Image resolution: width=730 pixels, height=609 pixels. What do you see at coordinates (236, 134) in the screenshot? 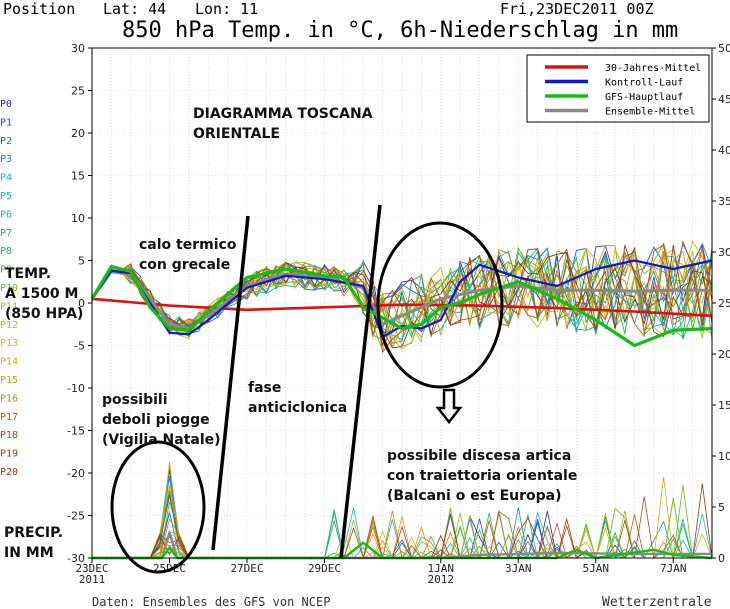
I see `diagram-title: ORIENTALE` at bounding box center [236, 134].